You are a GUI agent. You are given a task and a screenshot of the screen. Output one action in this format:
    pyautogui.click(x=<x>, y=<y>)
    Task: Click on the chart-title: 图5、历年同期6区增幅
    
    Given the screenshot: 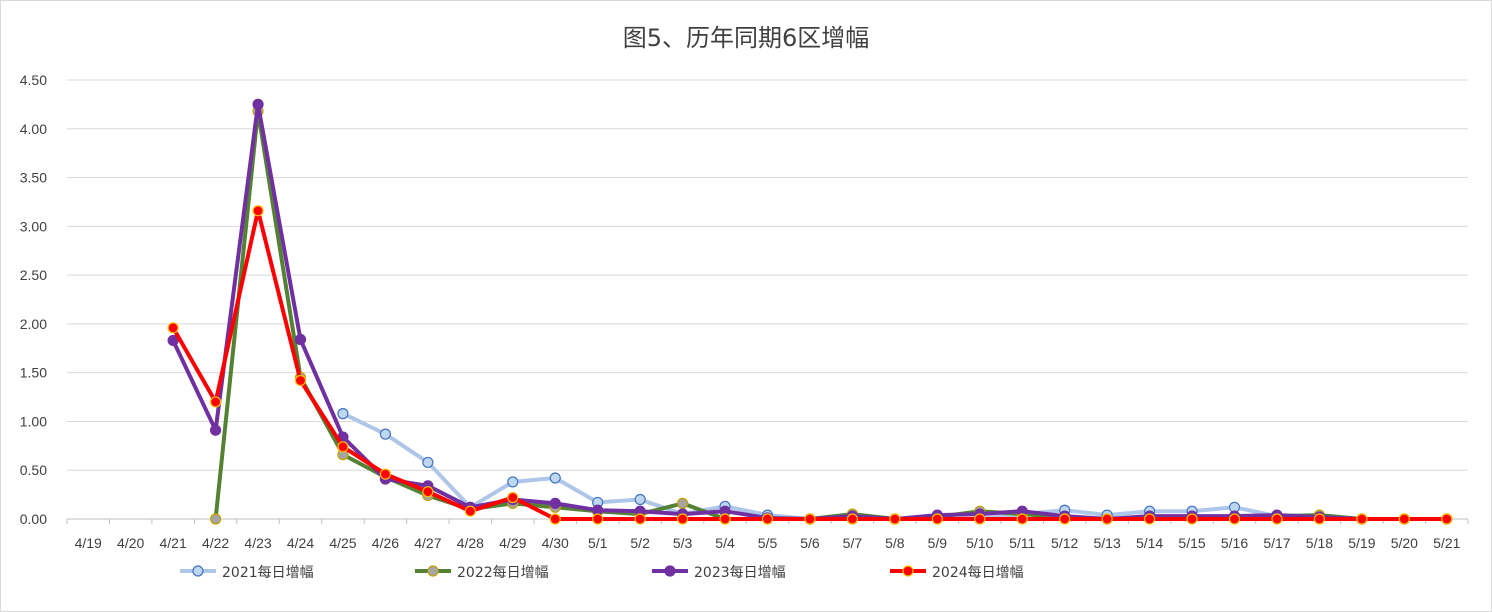 What is the action you would take?
    pyautogui.click(x=746, y=38)
    